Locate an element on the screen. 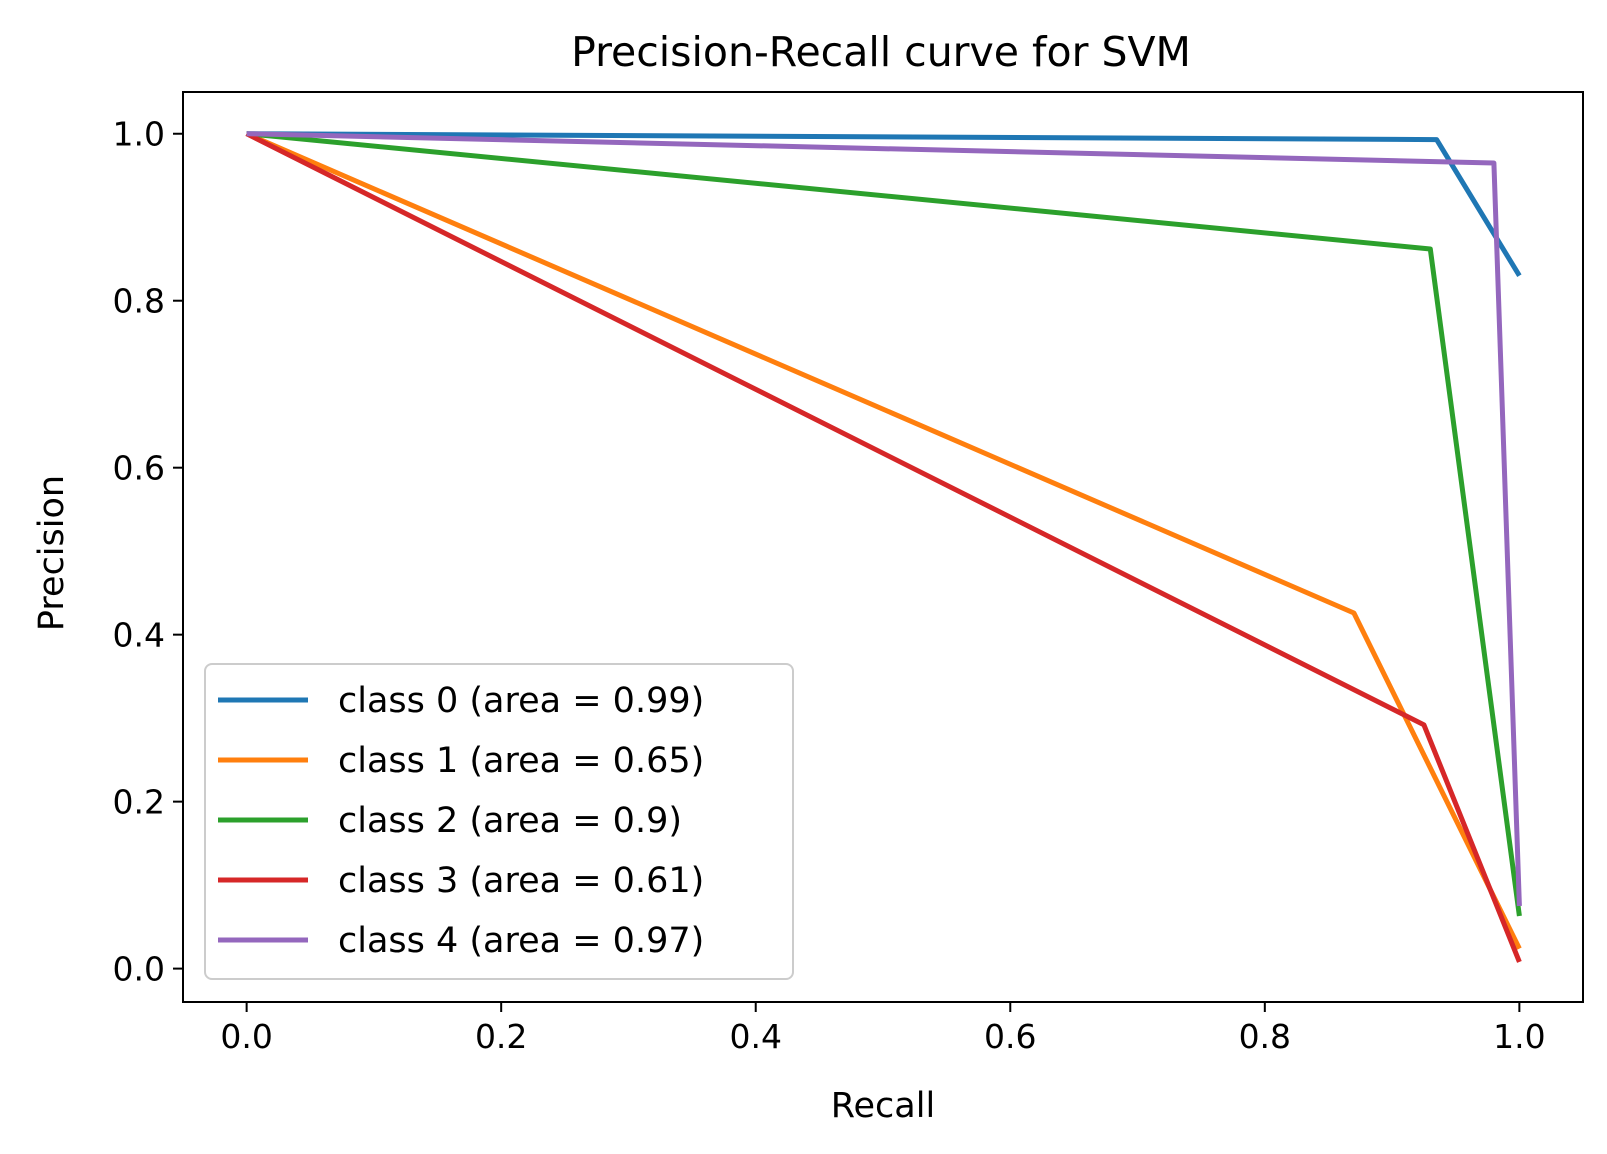  x-tick-label: 1.0 is located at coordinates (1519, 1036).